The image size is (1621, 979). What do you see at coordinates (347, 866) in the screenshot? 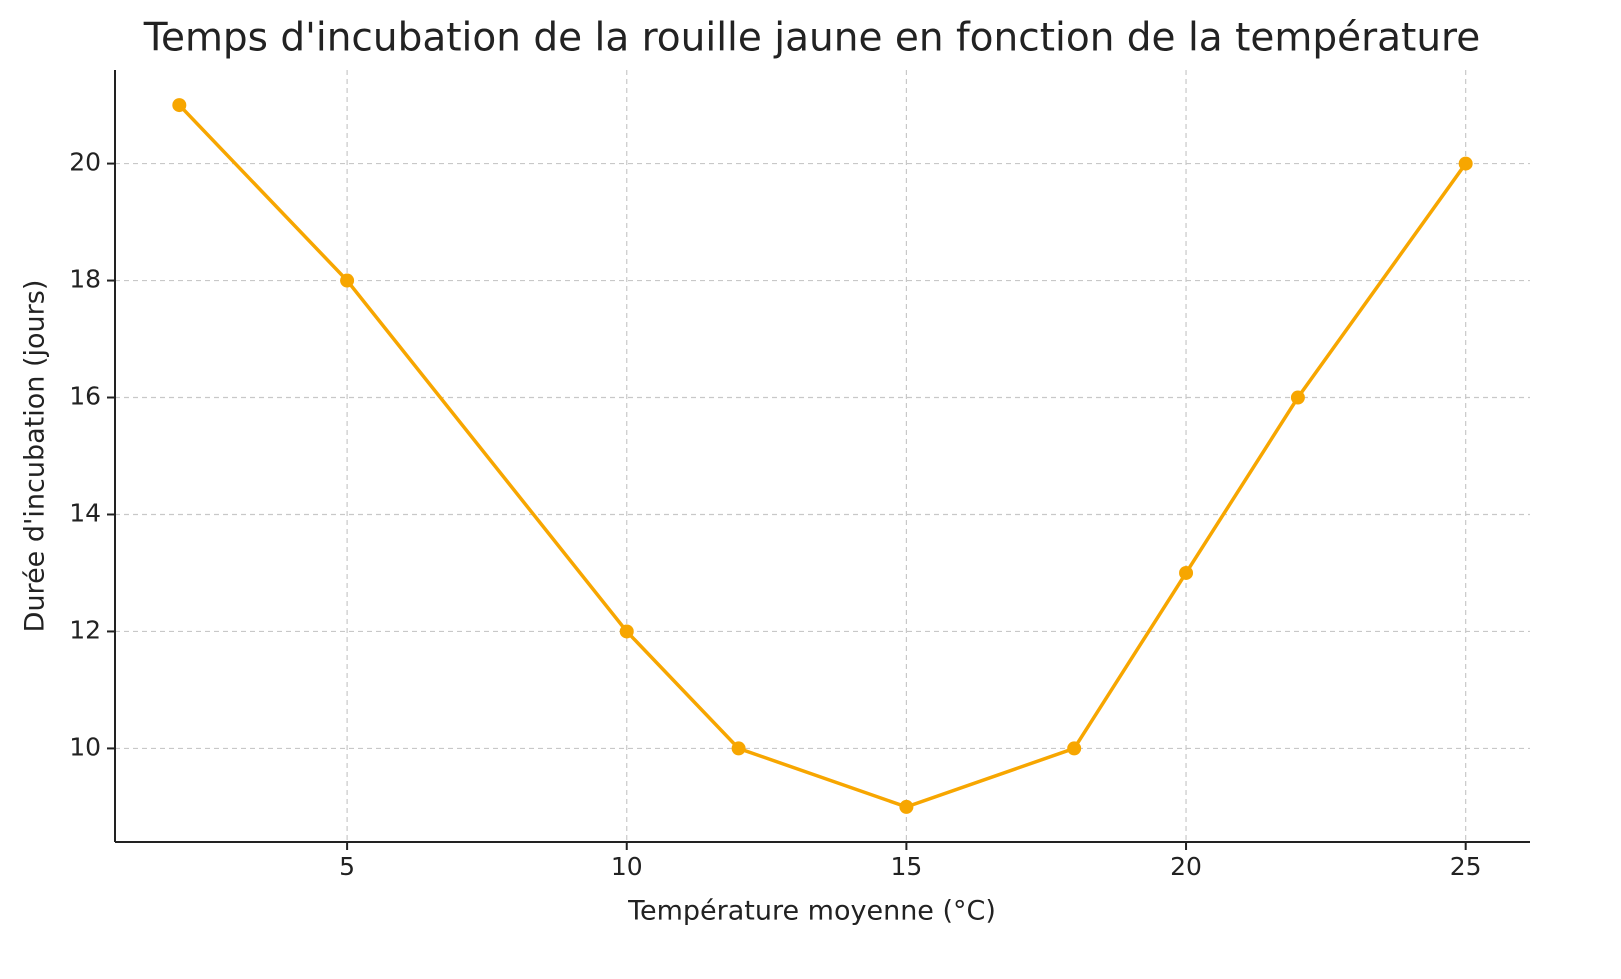
I see `x-tick-label: 5` at bounding box center [347, 866].